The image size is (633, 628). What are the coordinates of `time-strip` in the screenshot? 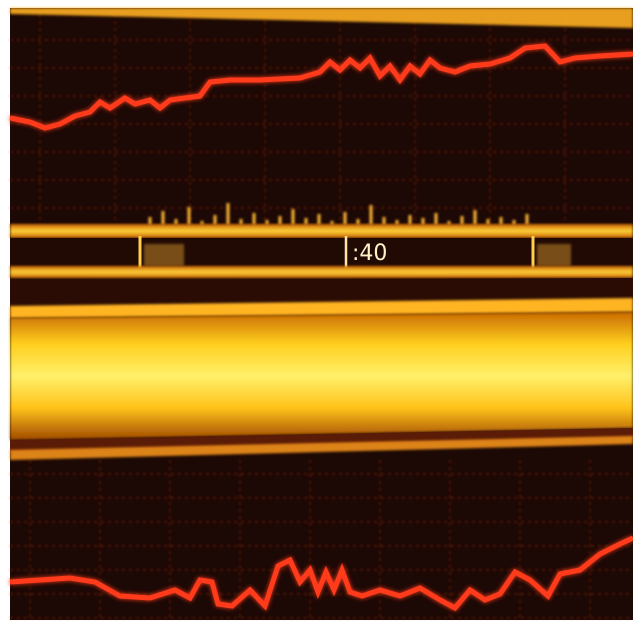 It's located at (321, 253).